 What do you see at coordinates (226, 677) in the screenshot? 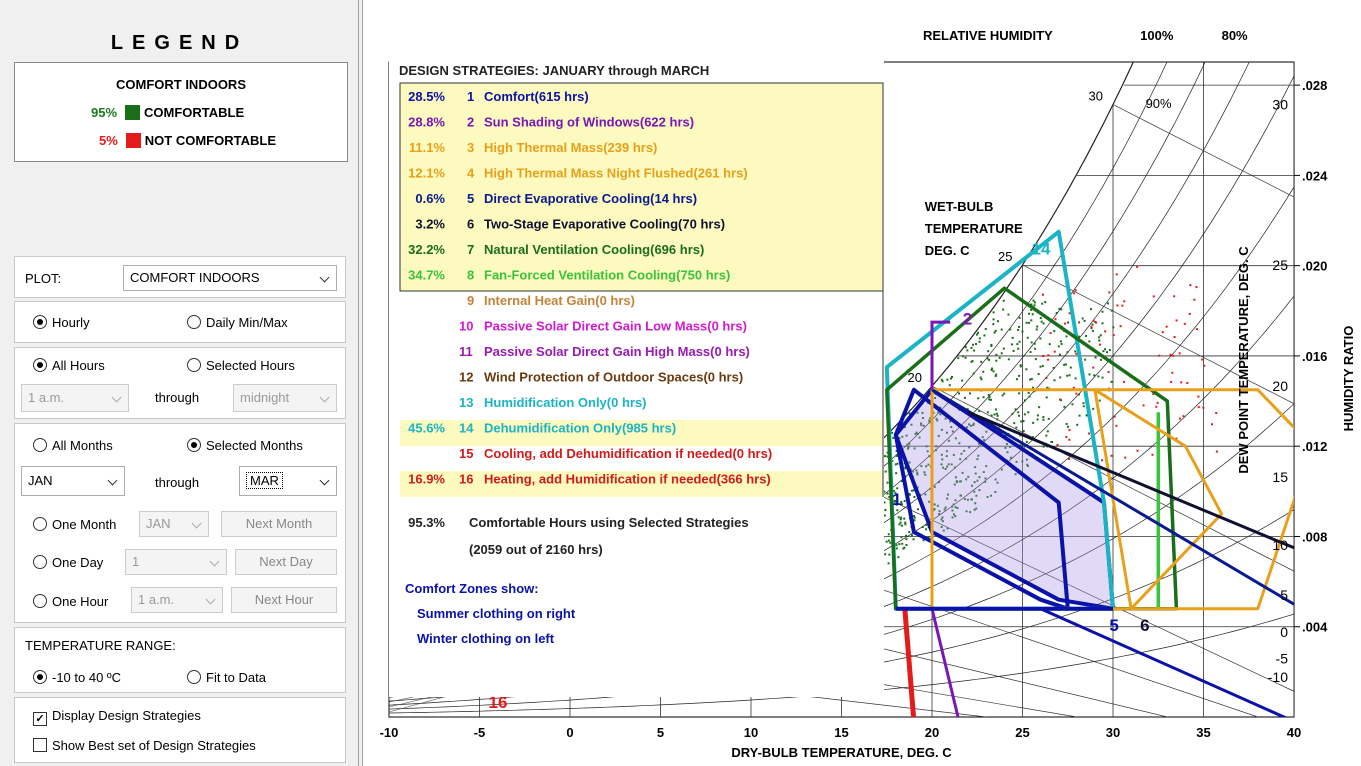
I see `temp-range-radio-2: Fit to Data` at bounding box center [226, 677].